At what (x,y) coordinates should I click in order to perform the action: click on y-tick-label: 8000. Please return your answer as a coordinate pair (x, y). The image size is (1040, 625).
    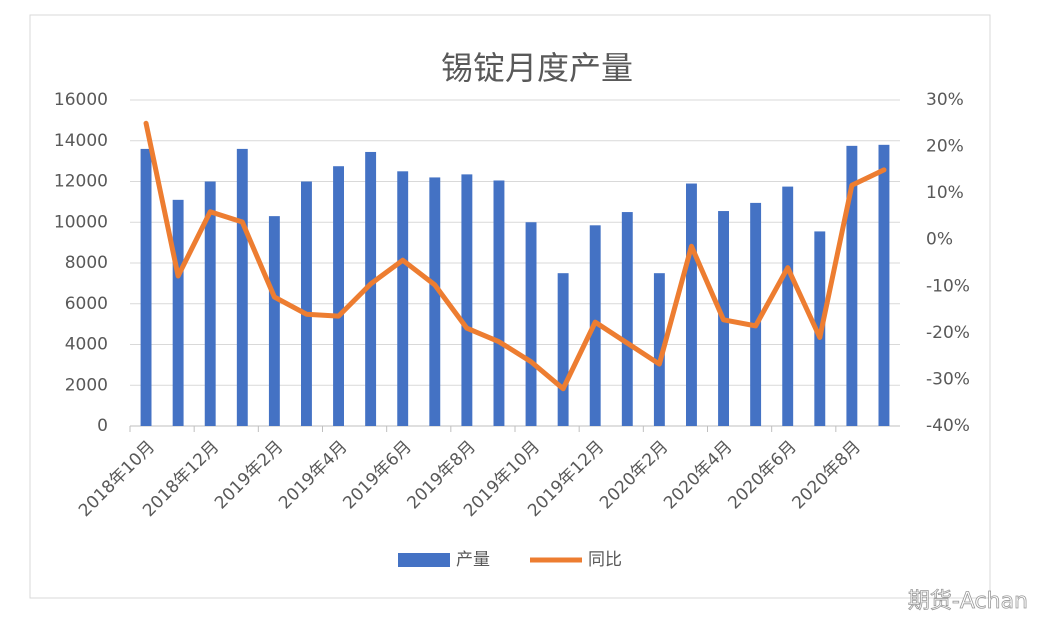
    Looking at the image, I should click on (86, 263).